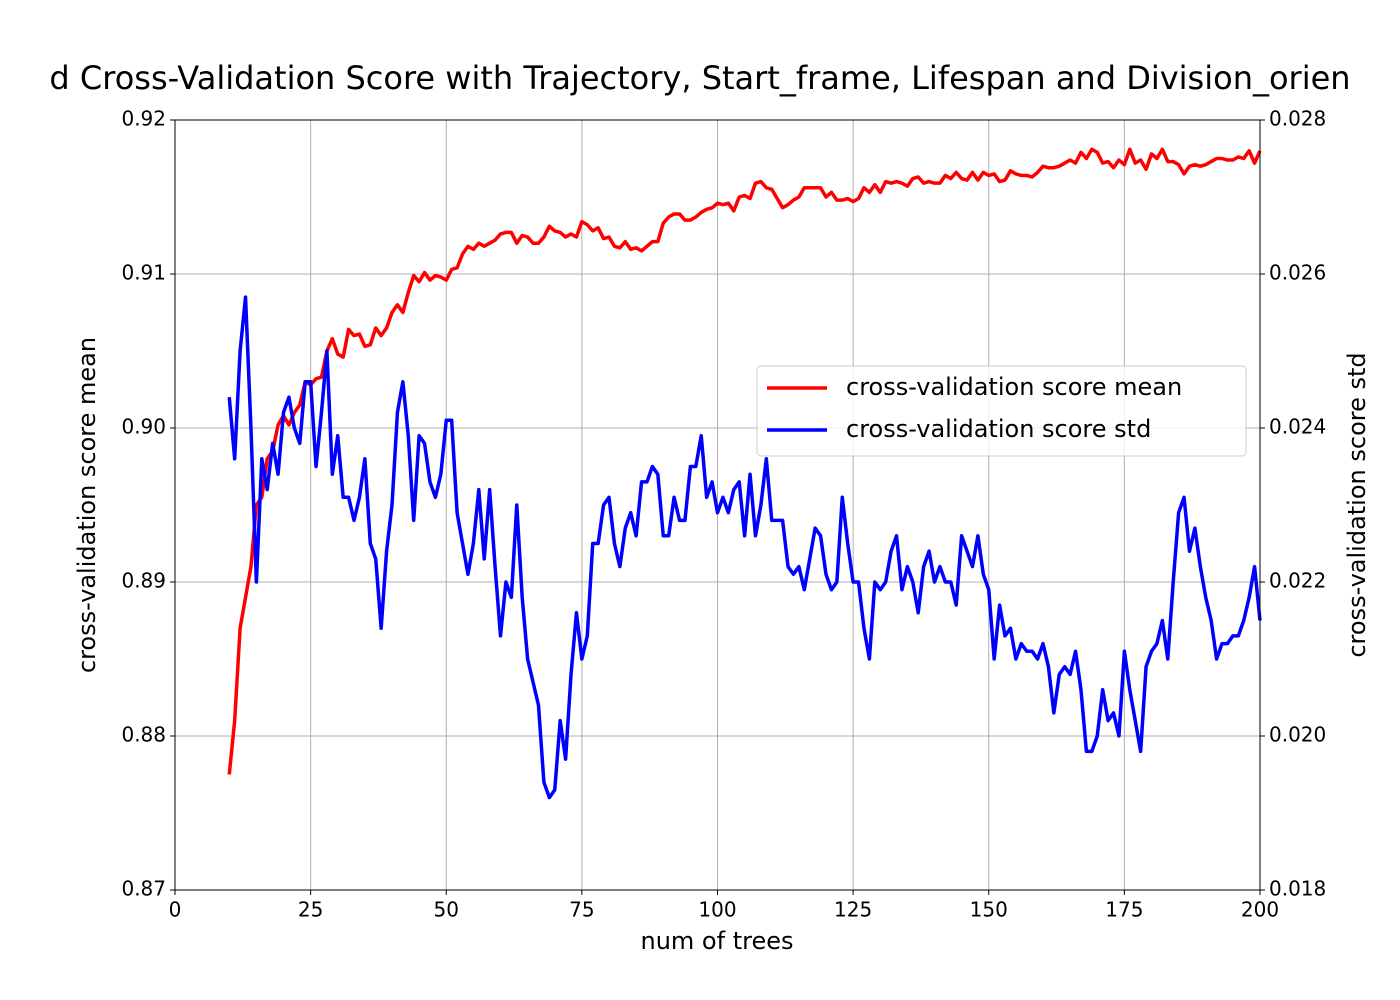 The height and width of the screenshot is (1000, 1400). I want to click on y-axis-label: cross-validation score mean, so click(87, 505).